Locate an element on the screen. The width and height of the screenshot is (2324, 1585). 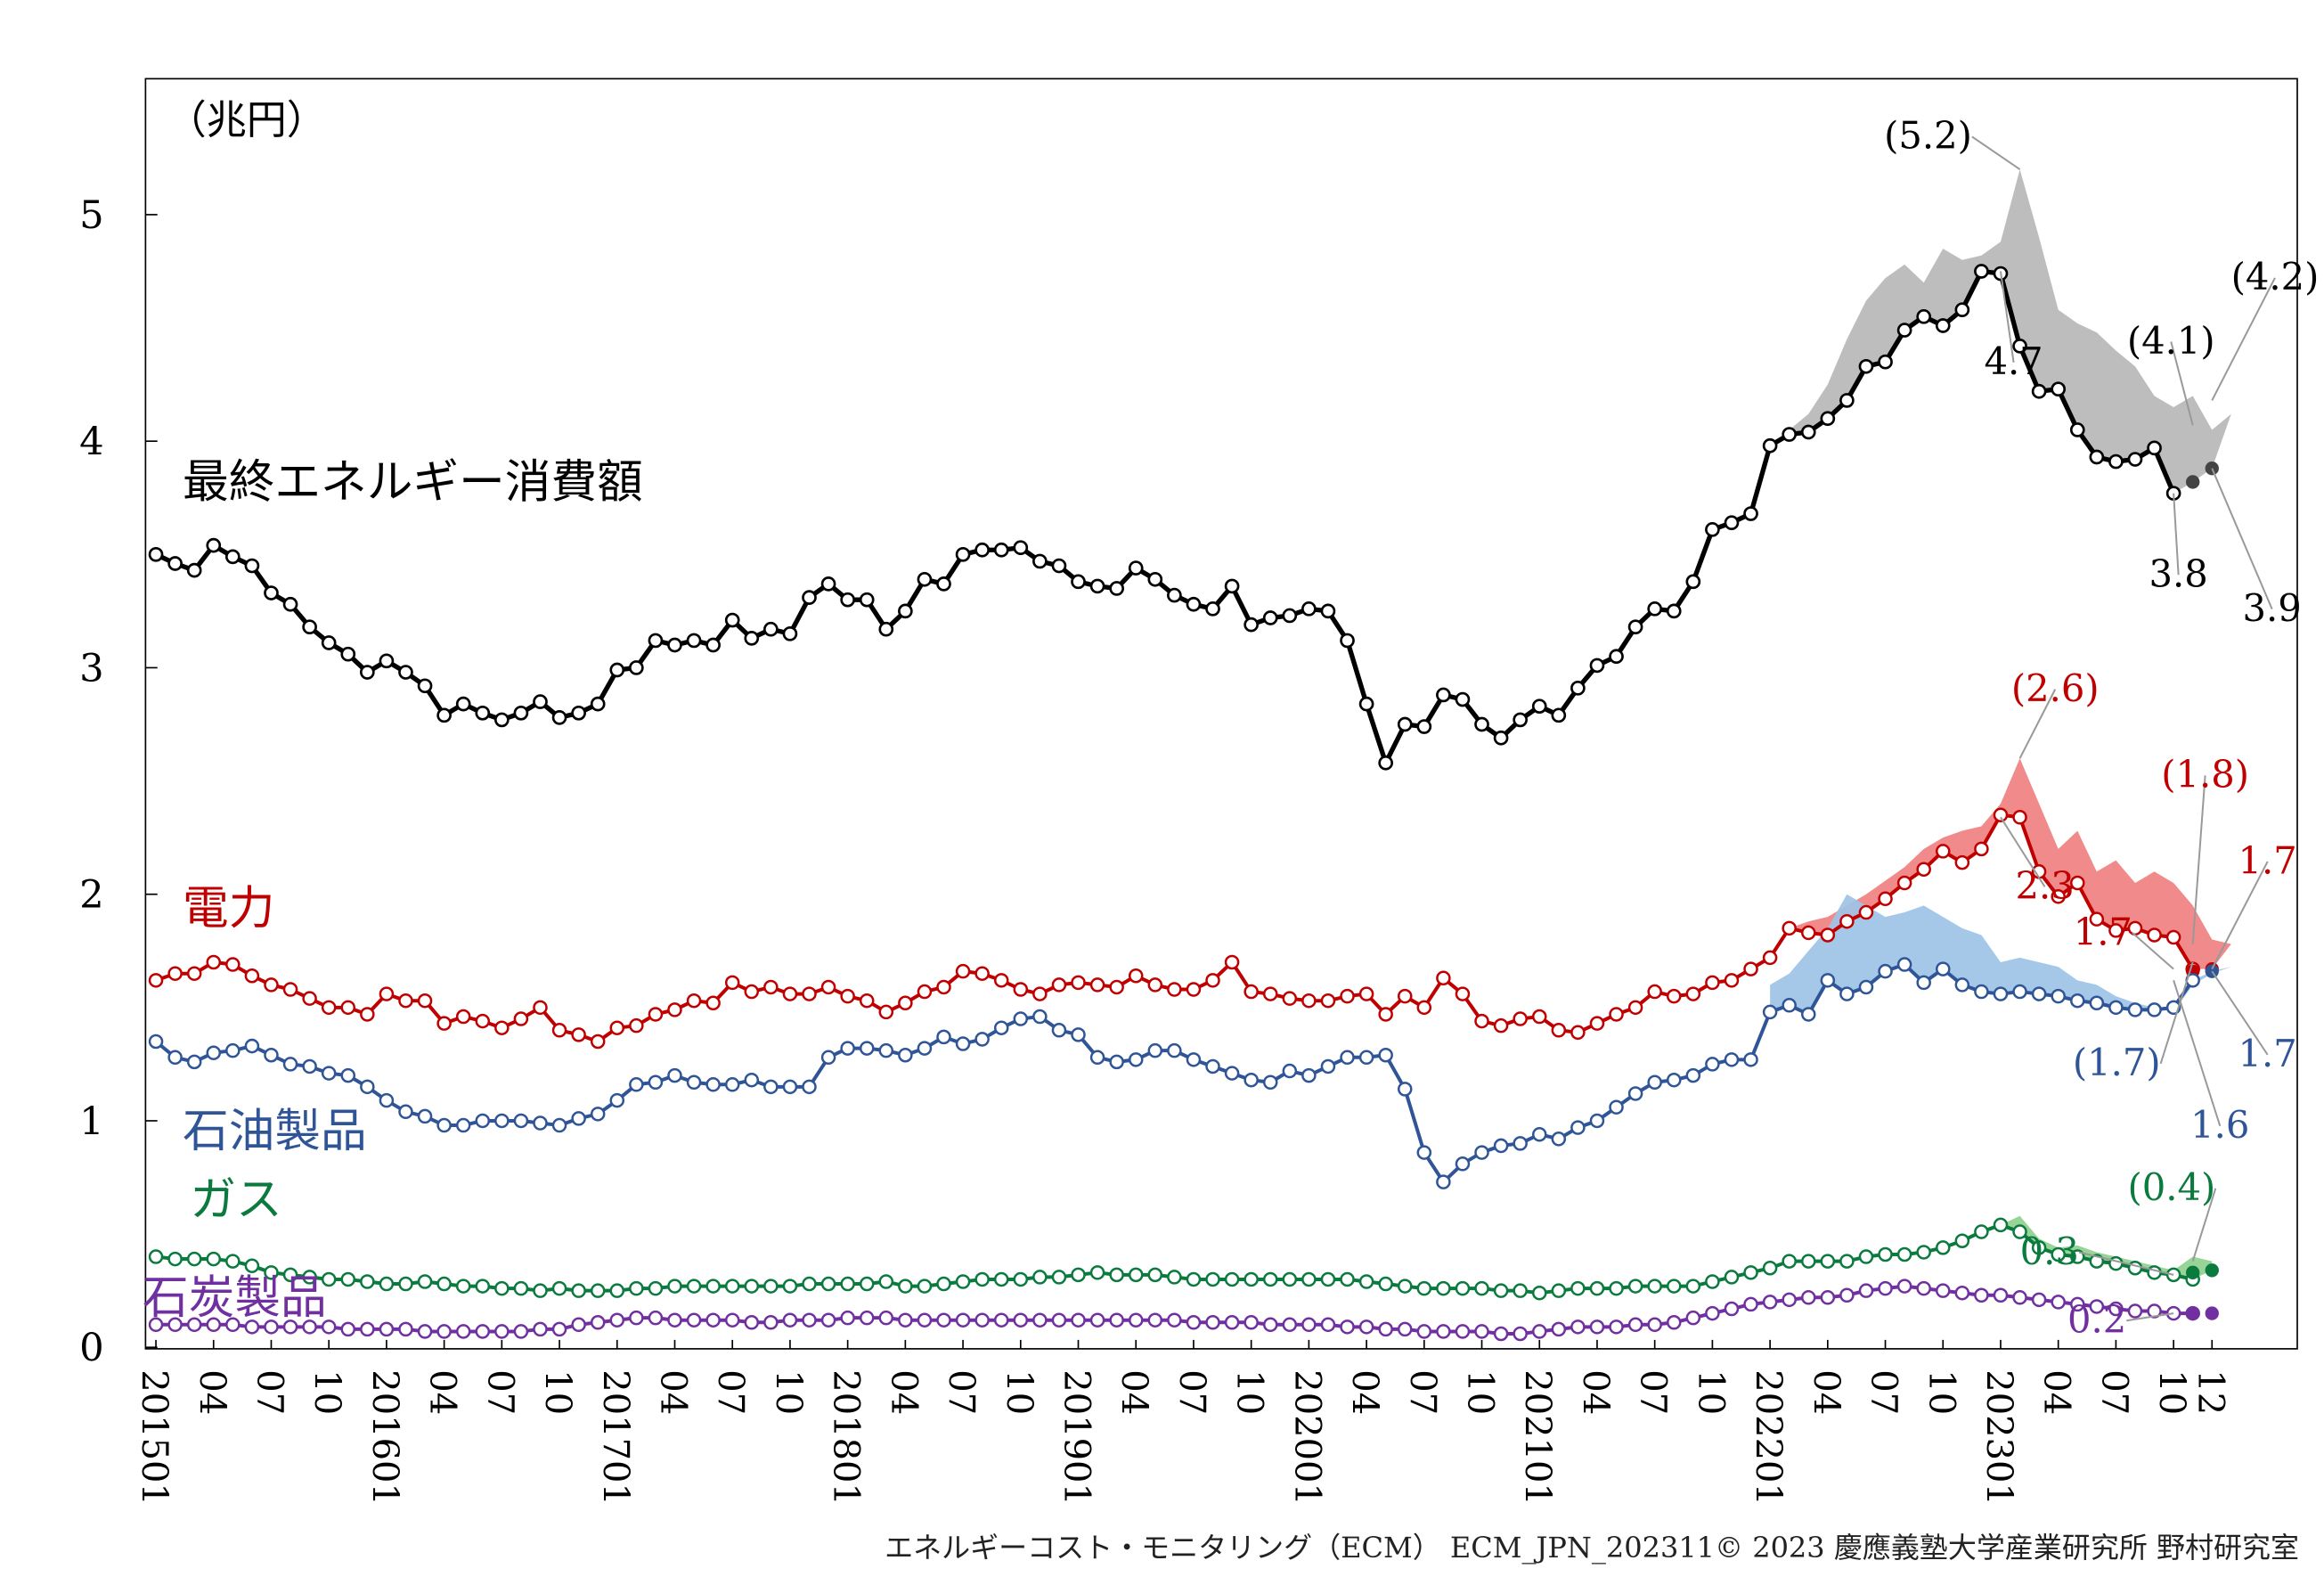
series-label: 電力 is located at coordinates (228, 909).